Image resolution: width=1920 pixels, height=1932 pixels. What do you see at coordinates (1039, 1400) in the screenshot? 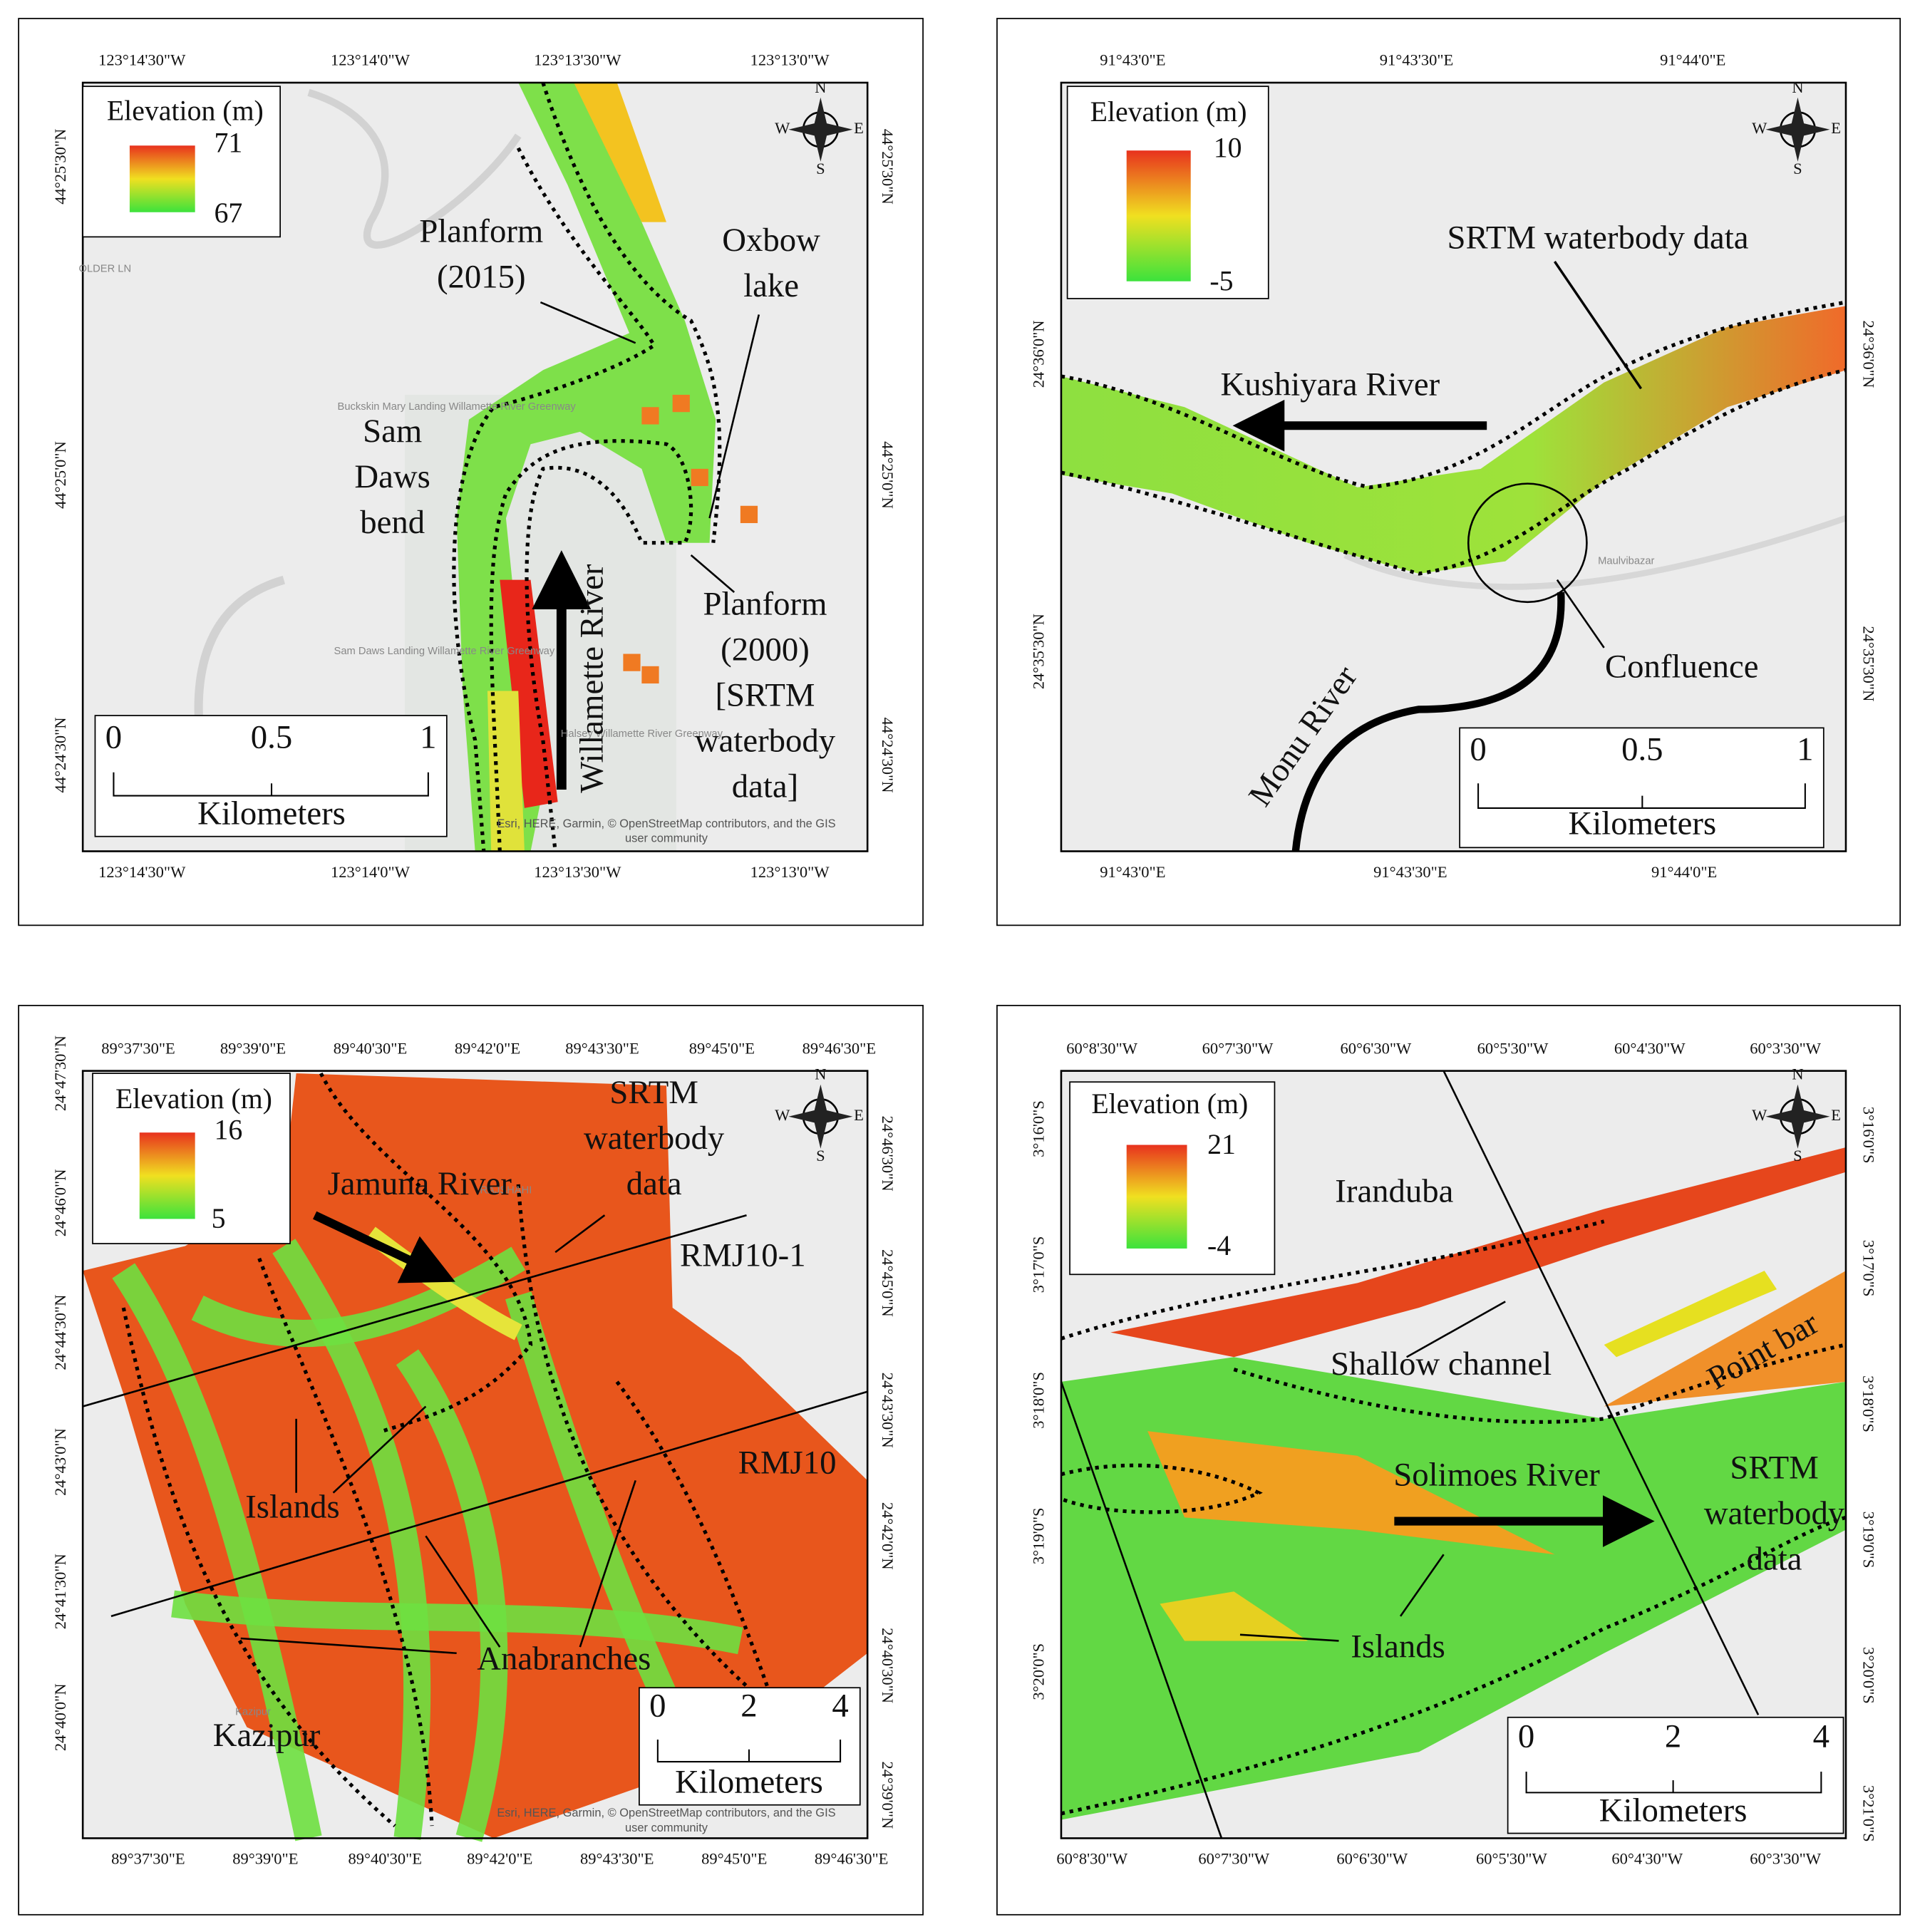
I see `left-coordinate: 3°18'0"S` at bounding box center [1039, 1400].